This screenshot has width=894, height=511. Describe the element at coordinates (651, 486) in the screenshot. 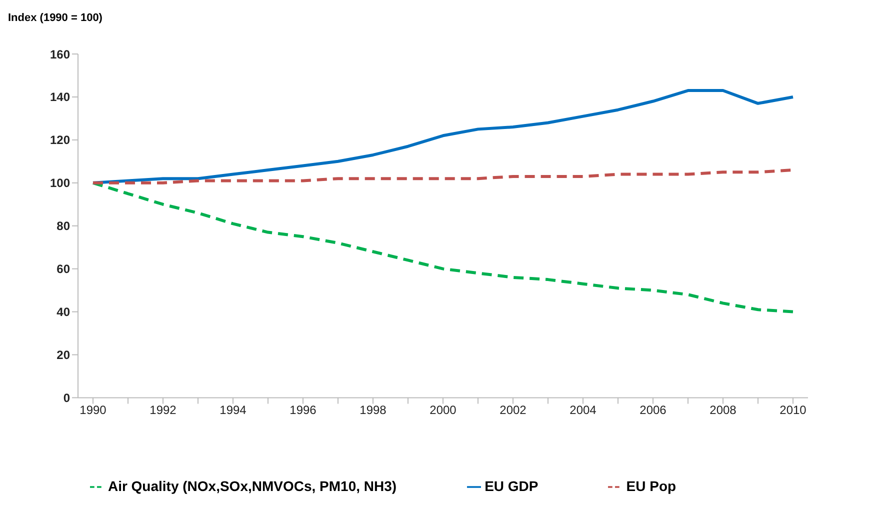

I see `legend-label: EU Pop` at that location.